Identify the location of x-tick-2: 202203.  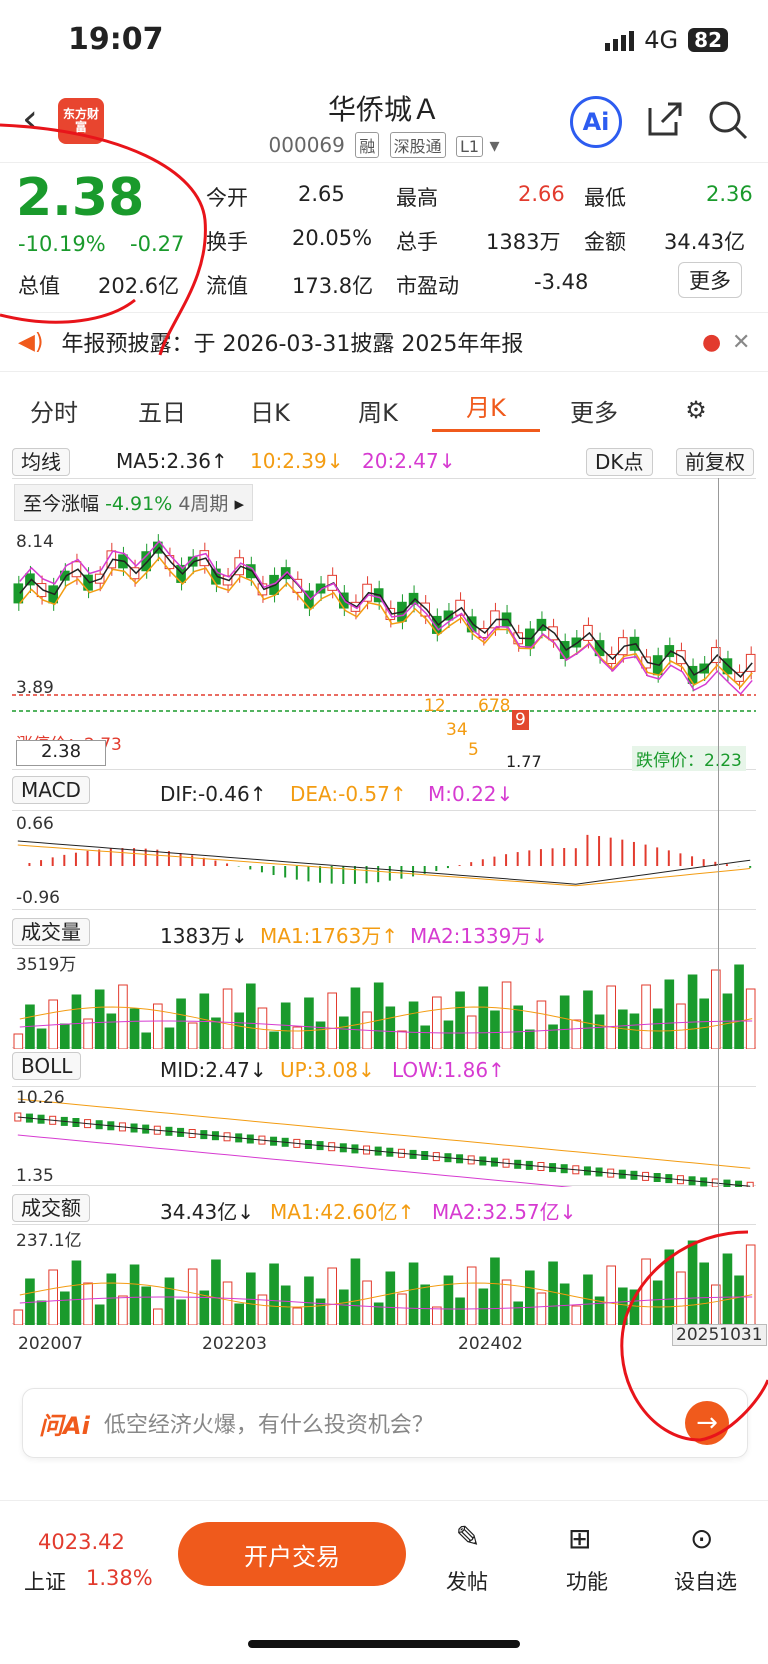
(234, 1344).